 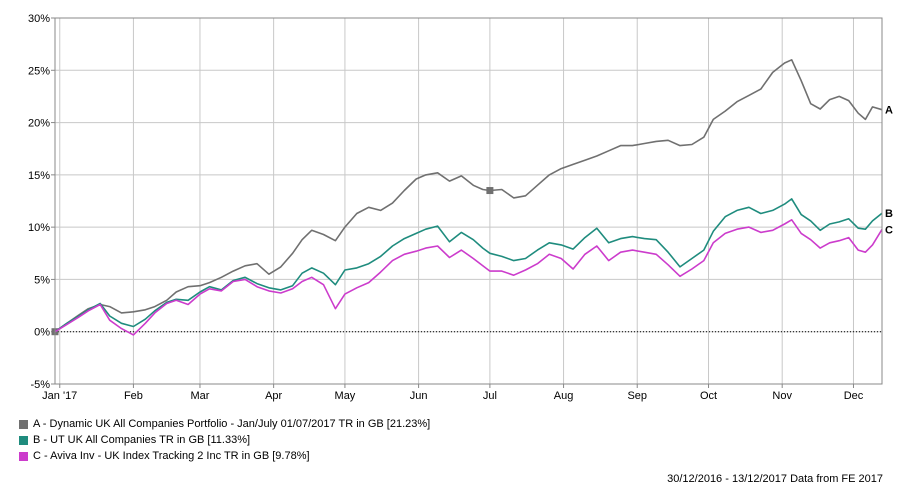 What do you see at coordinates (41, 202) in the screenshot?
I see `y-axis: -5% 0% 5% 10% 15% 20% 25% 30%` at bounding box center [41, 202].